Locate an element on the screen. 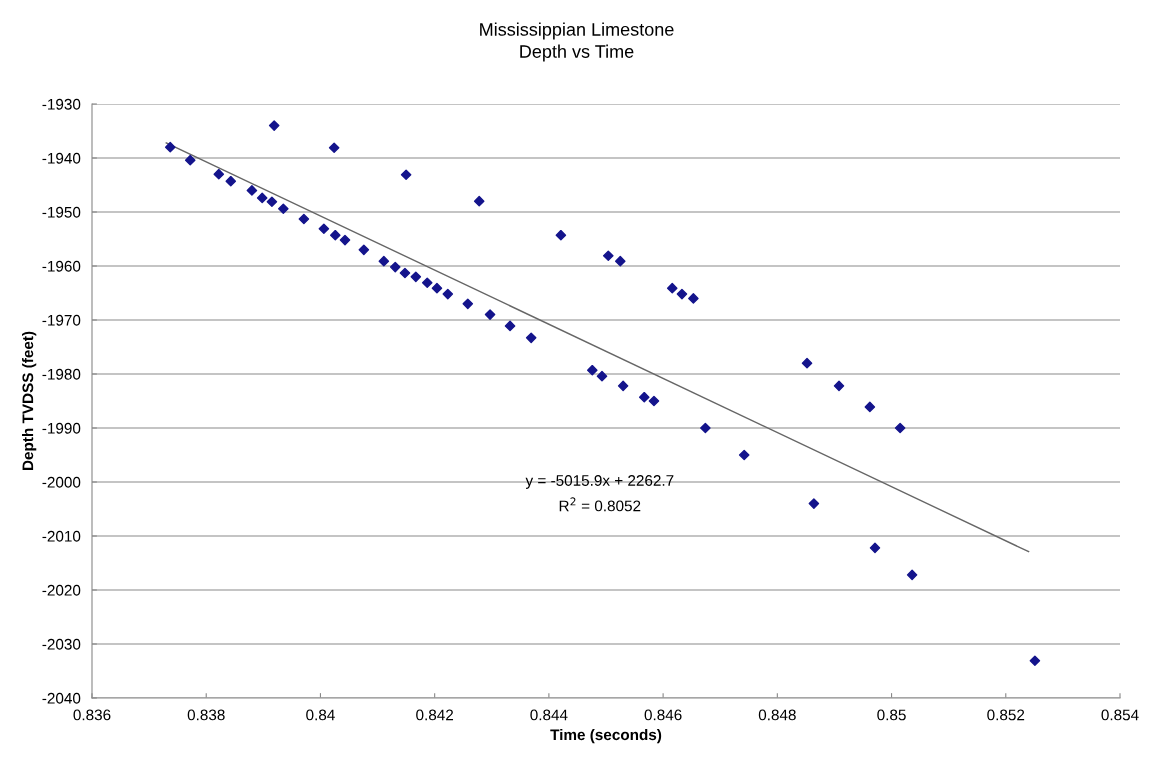  x-tick-label: 0.84 is located at coordinates (320, 715).